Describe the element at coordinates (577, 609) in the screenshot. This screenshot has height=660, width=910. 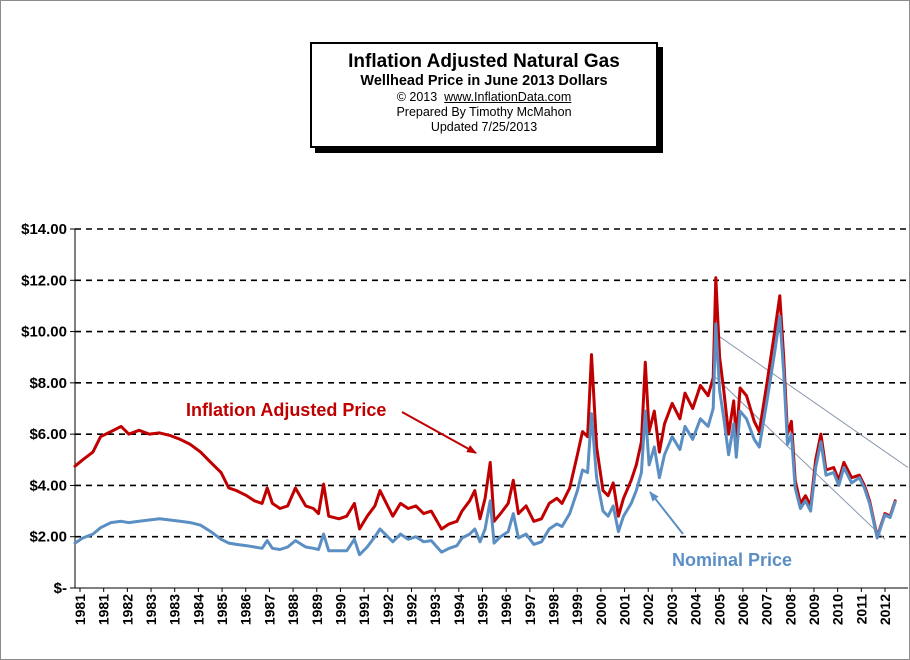
I see `x-tick-label-21: 1999` at that location.